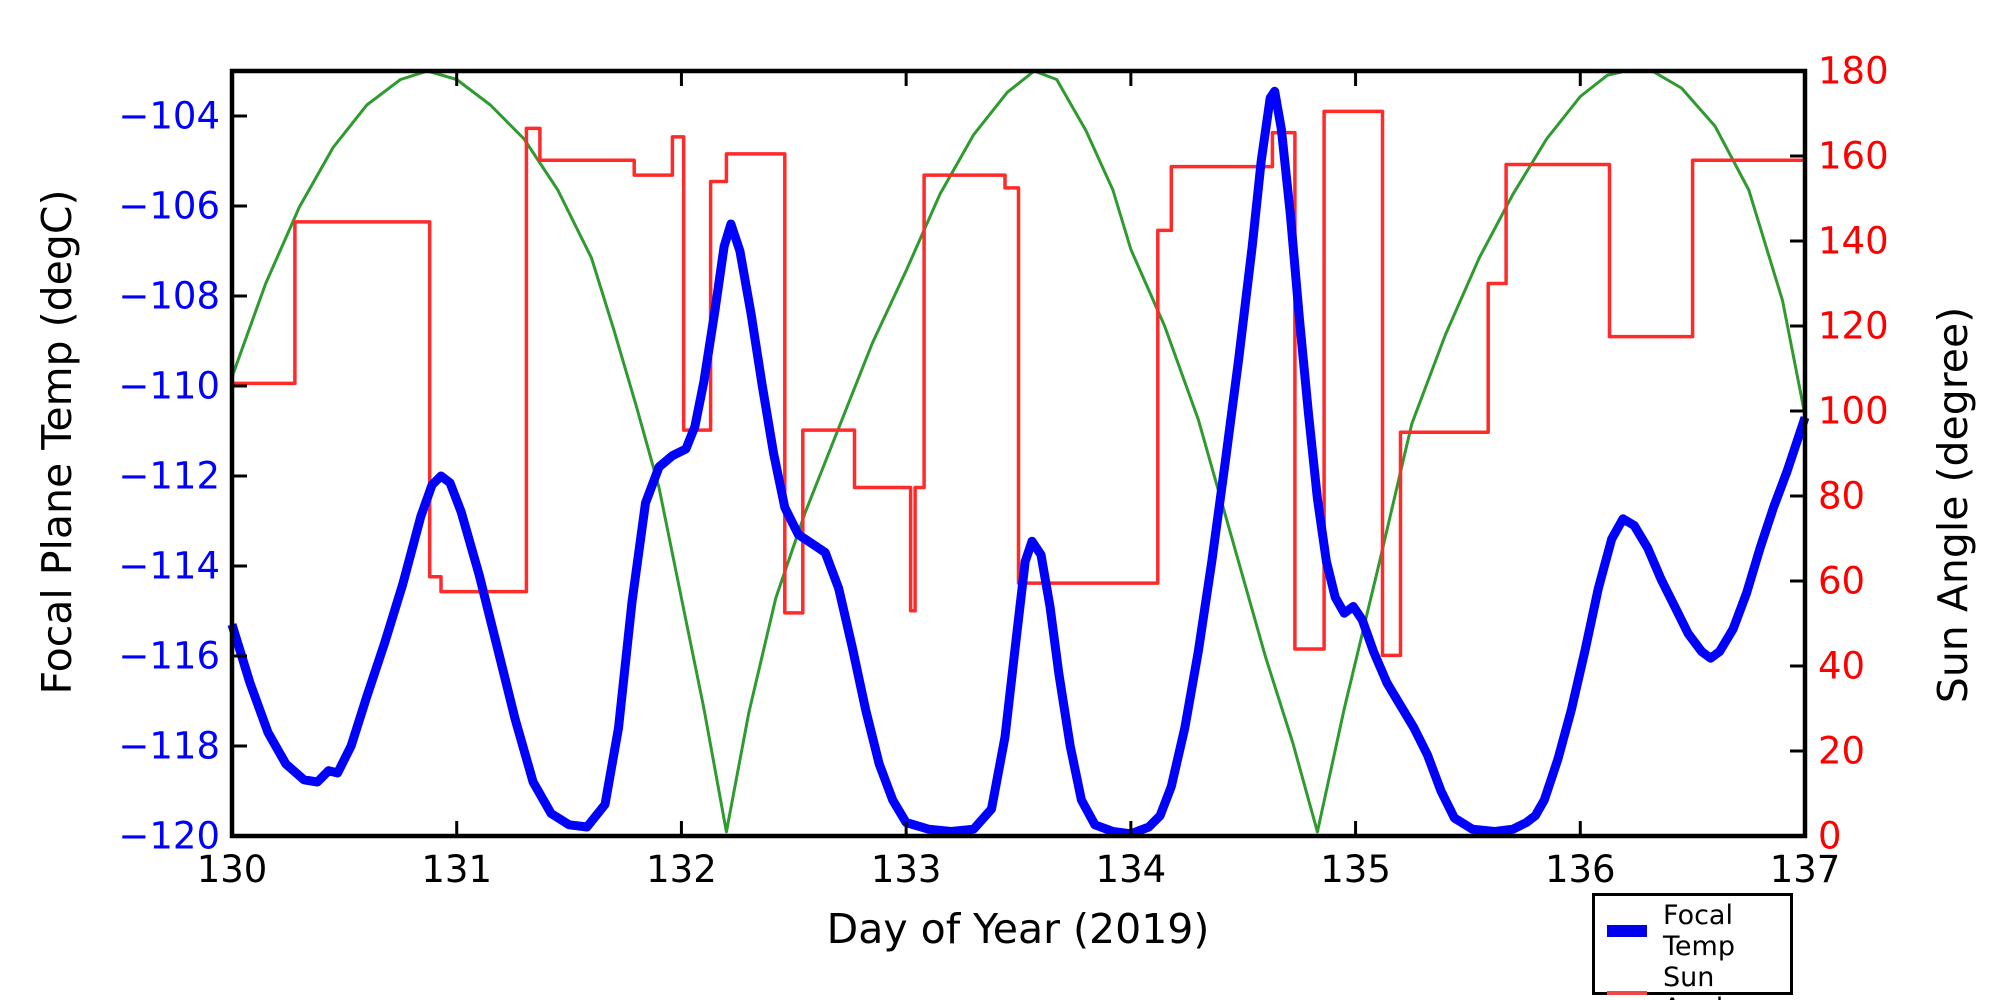 The height and width of the screenshot is (1000, 2000). What do you see at coordinates (1018, 929) in the screenshot?
I see `x-axis-title: Day of Year (2019)` at bounding box center [1018, 929].